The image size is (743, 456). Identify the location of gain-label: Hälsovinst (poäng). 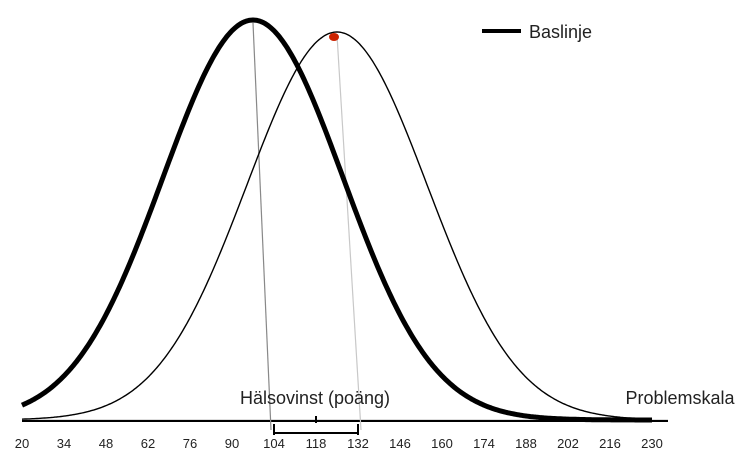
(315, 398).